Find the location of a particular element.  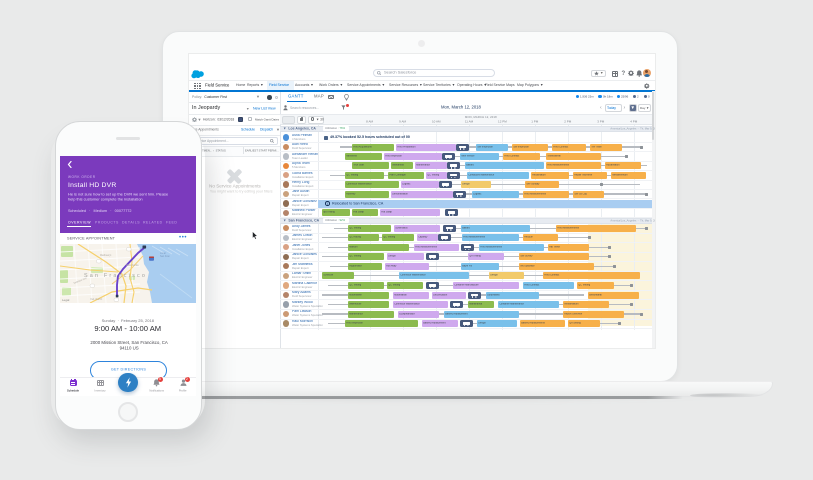

svg-text: Marlbaoryt is located at coordinates (106, 255).